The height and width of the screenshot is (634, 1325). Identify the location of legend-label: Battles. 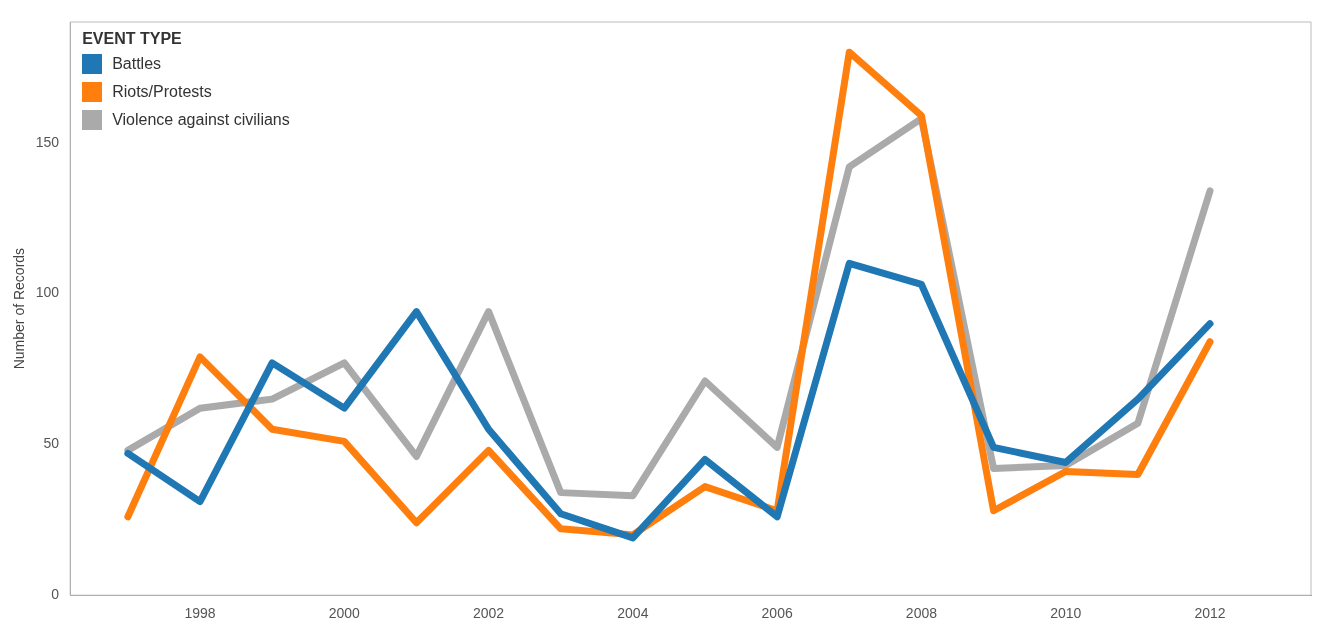
(137, 64).